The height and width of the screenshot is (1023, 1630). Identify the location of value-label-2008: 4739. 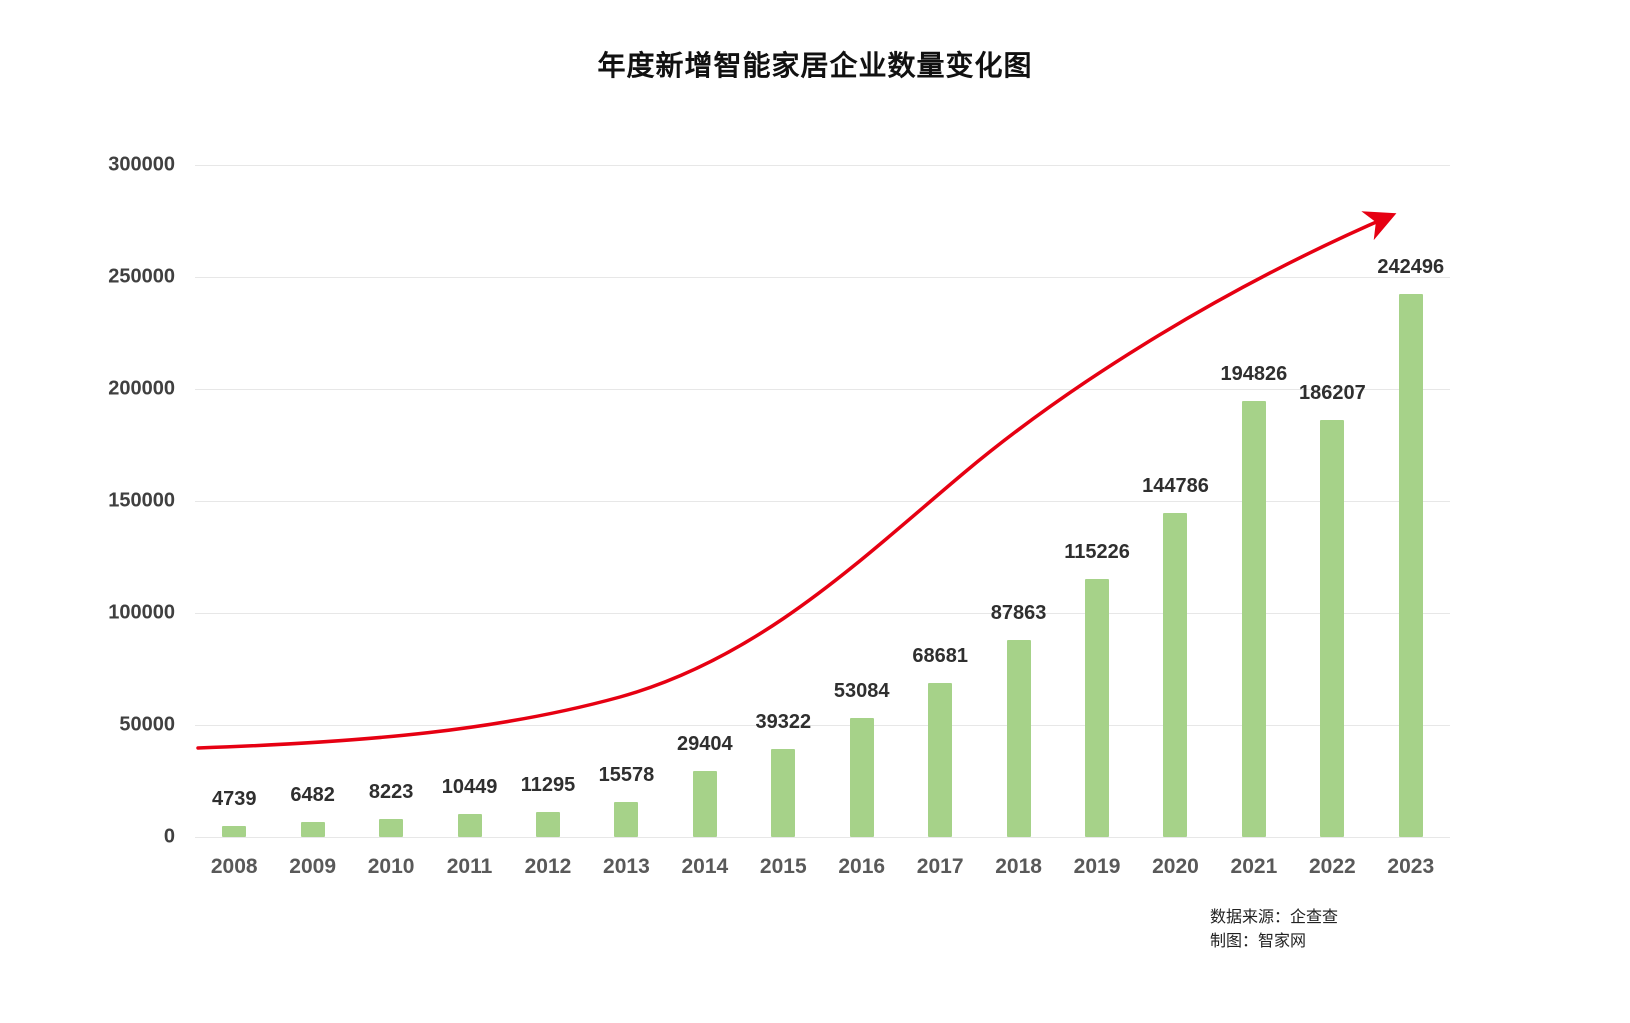
(234, 799).